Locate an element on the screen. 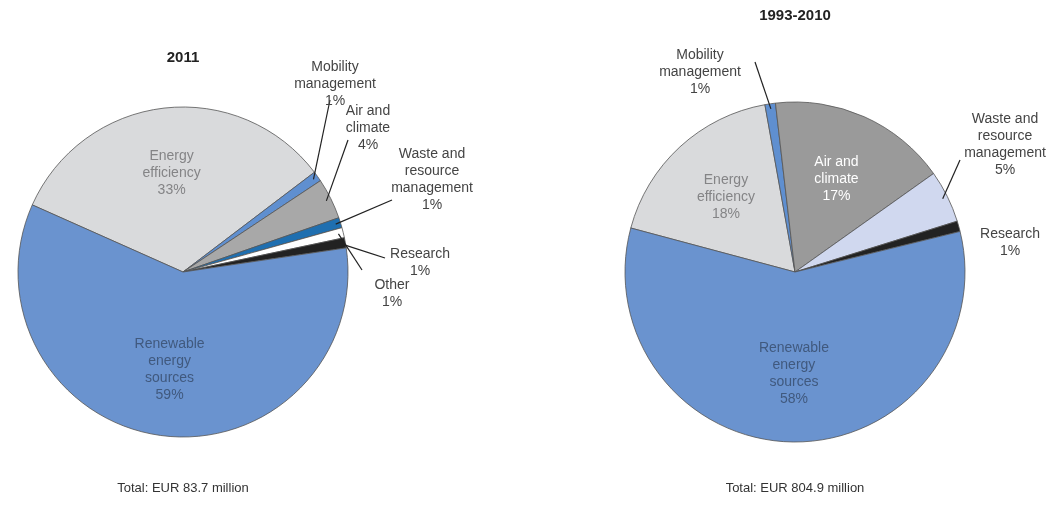 The height and width of the screenshot is (508, 1054). data-label: 33% is located at coordinates (171, 189).